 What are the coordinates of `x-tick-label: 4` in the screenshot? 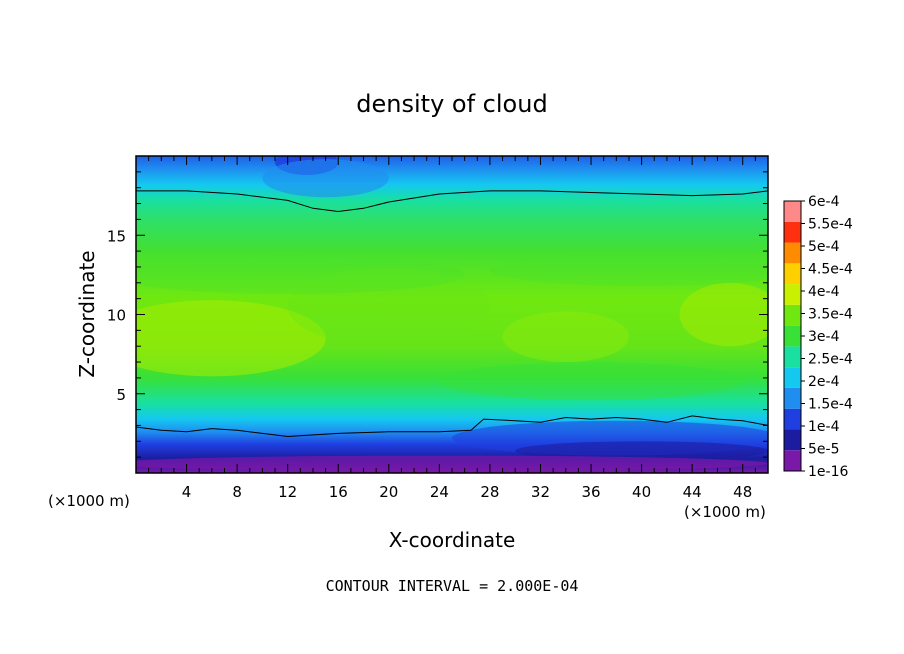 It's located at (187, 492).